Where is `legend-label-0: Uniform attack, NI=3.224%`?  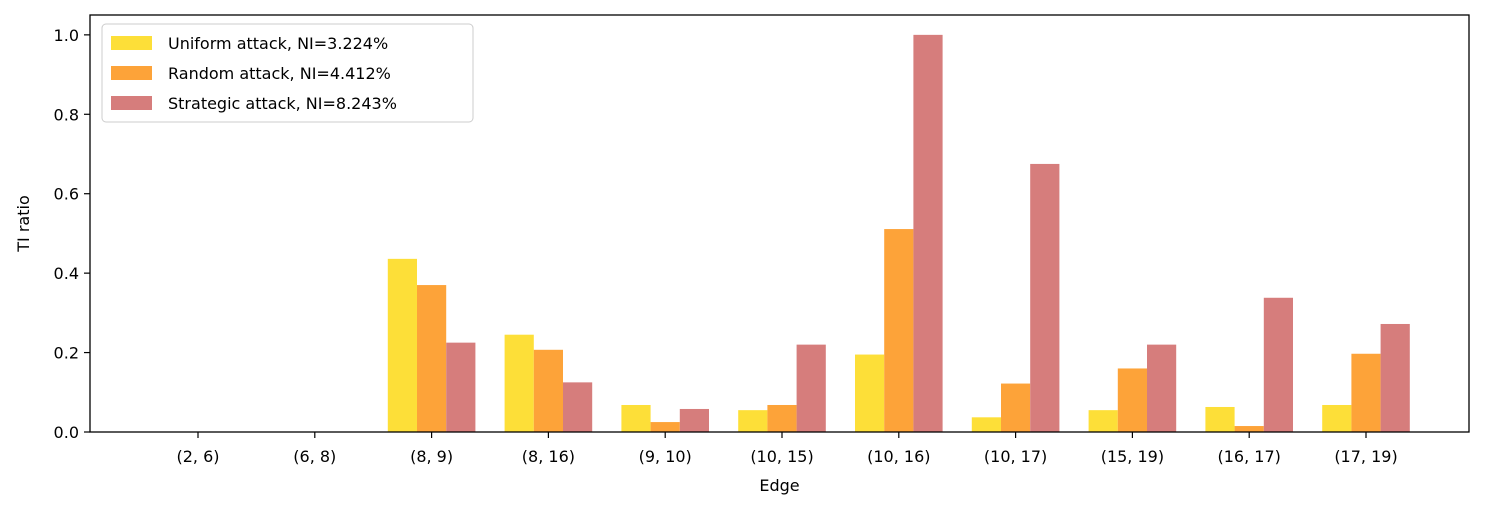
legend-label-0: Uniform attack, NI=3.224% is located at coordinates (278, 43).